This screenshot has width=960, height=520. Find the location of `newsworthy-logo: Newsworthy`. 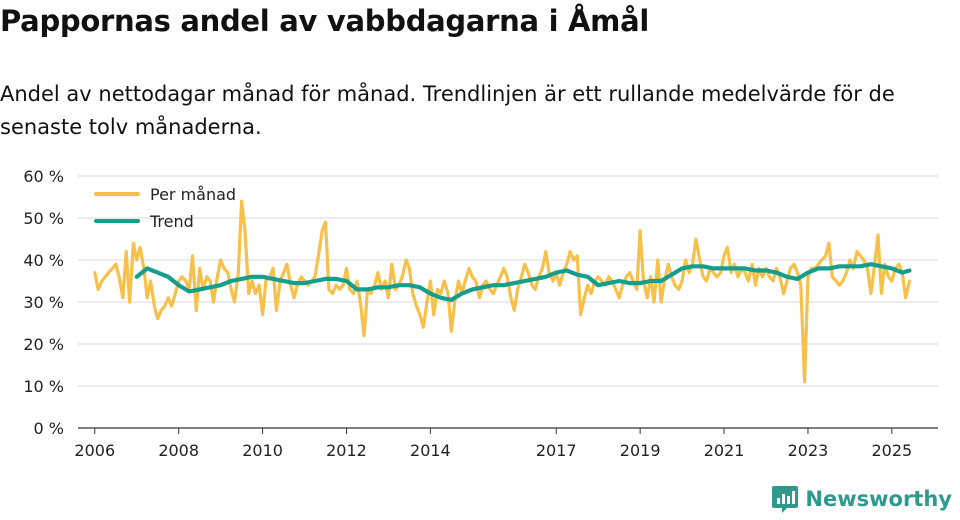

newsworthy-logo: Newsworthy is located at coordinates (861, 499).